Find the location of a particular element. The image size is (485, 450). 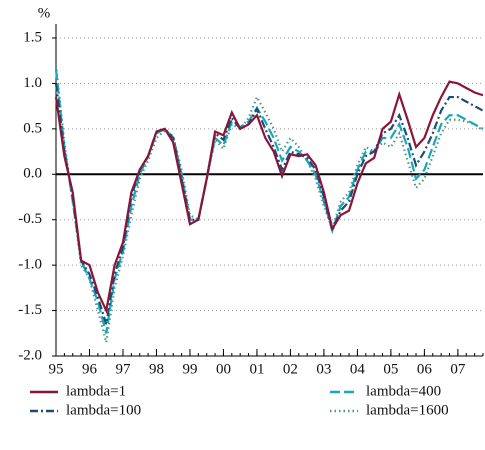

x-tick-label: 04 is located at coordinates (358, 369).